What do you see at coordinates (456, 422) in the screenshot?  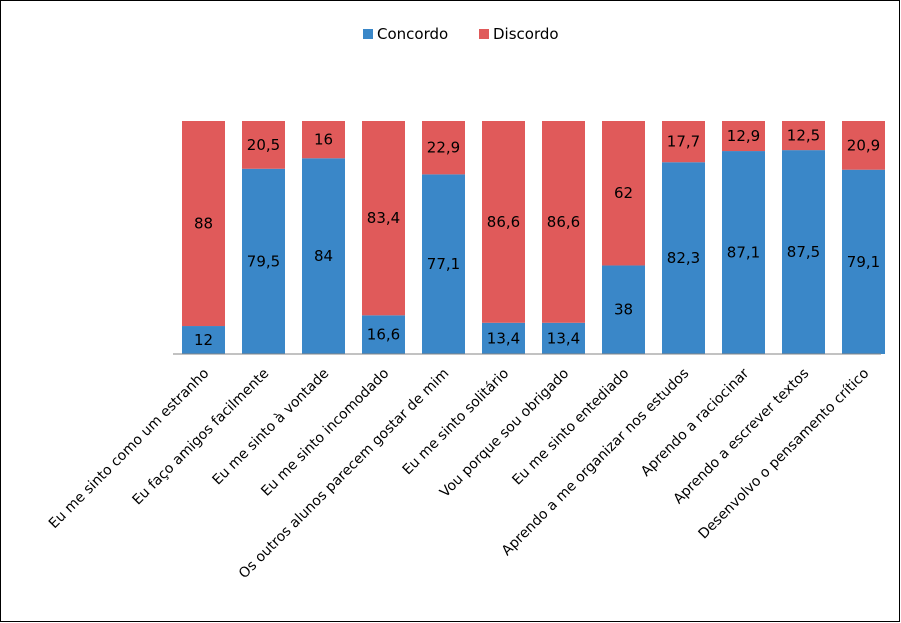 I see `x-tick-label: Eu me sinto solitário` at bounding box center [456, 422].